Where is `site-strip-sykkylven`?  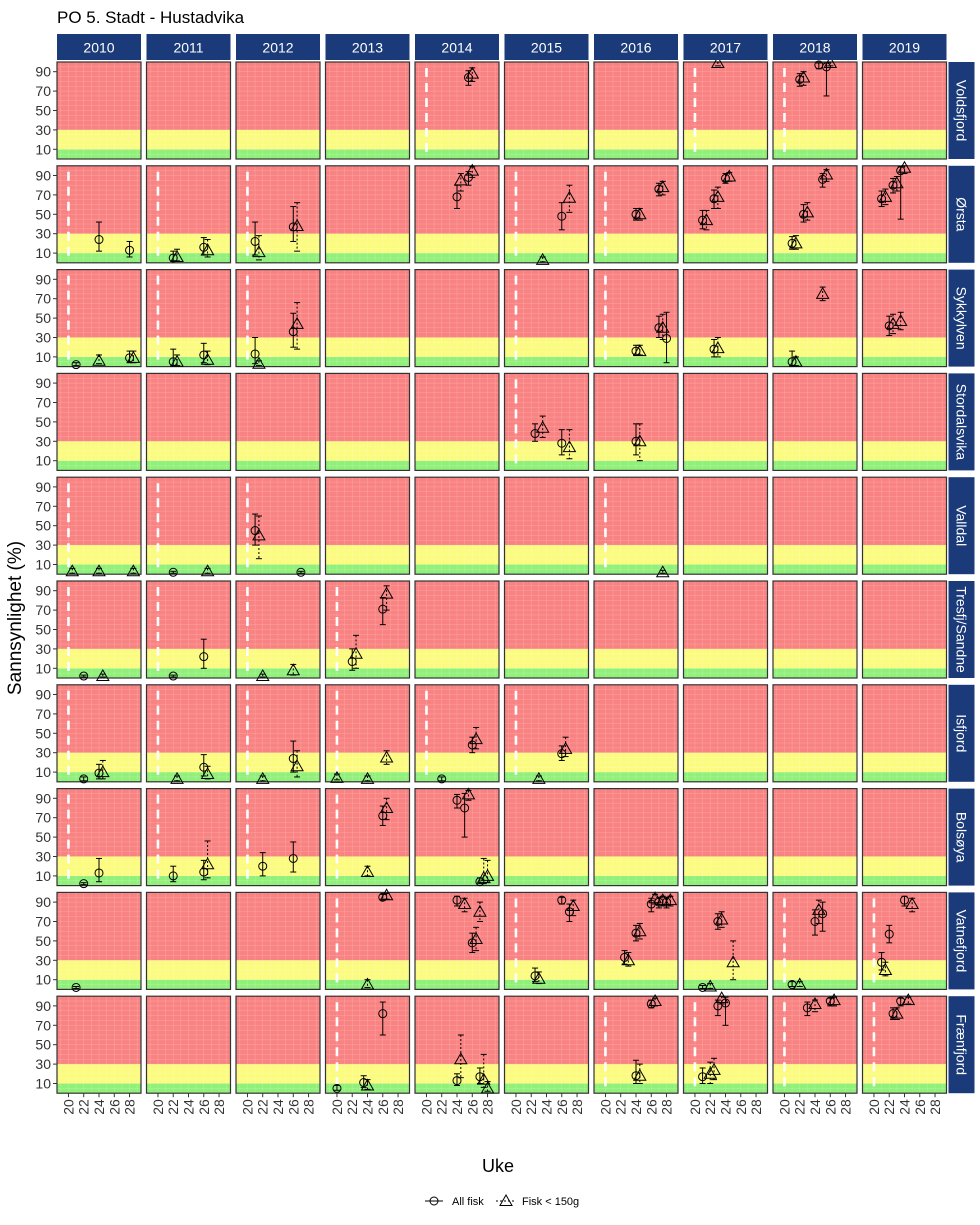
site-strip-sykkylven is located at coordinates (961, 318).